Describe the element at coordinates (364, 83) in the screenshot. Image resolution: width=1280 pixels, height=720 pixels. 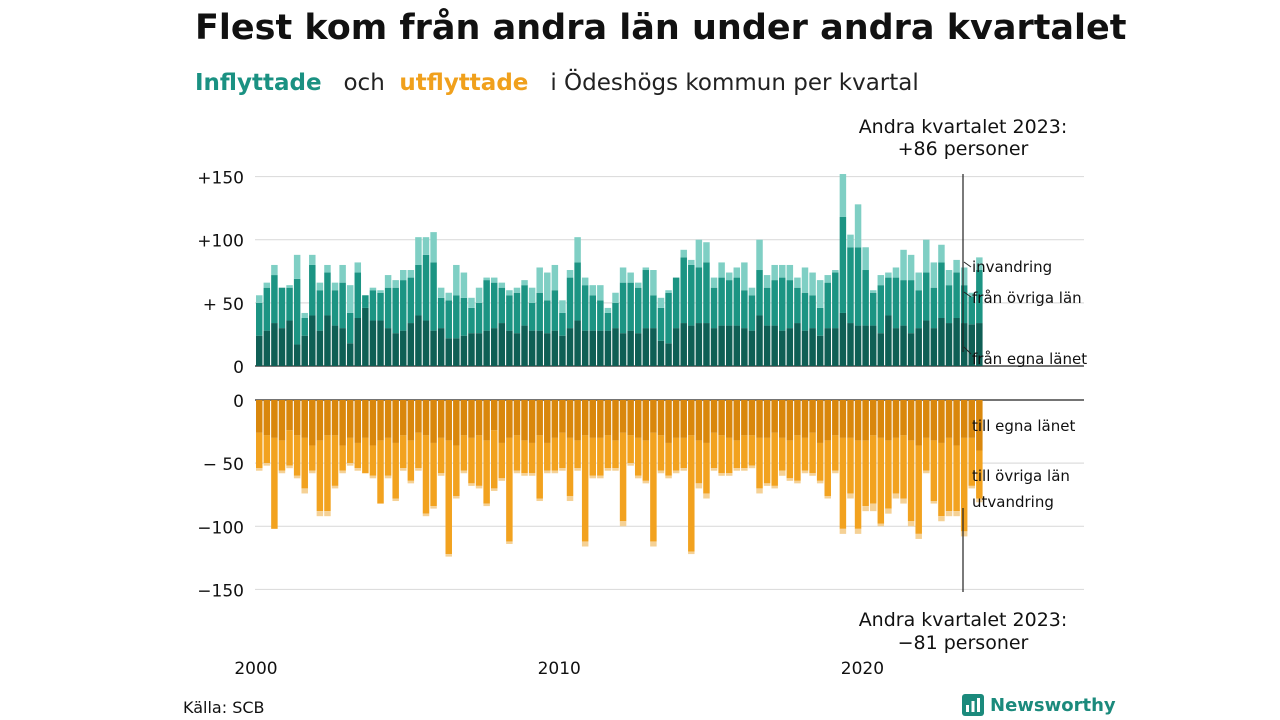
I see `subtitle-and: och` at that location.